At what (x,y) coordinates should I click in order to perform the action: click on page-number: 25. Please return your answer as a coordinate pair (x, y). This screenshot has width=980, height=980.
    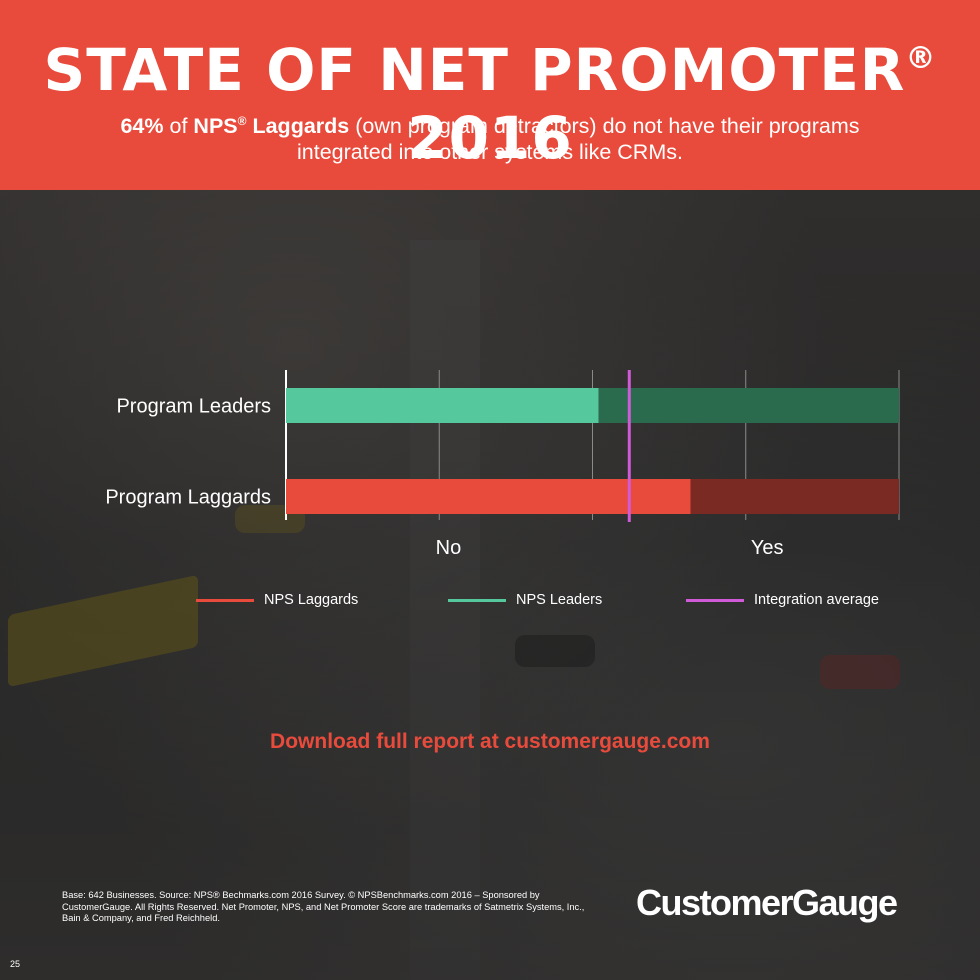
    Looking at the image, I should click on (15, 964).